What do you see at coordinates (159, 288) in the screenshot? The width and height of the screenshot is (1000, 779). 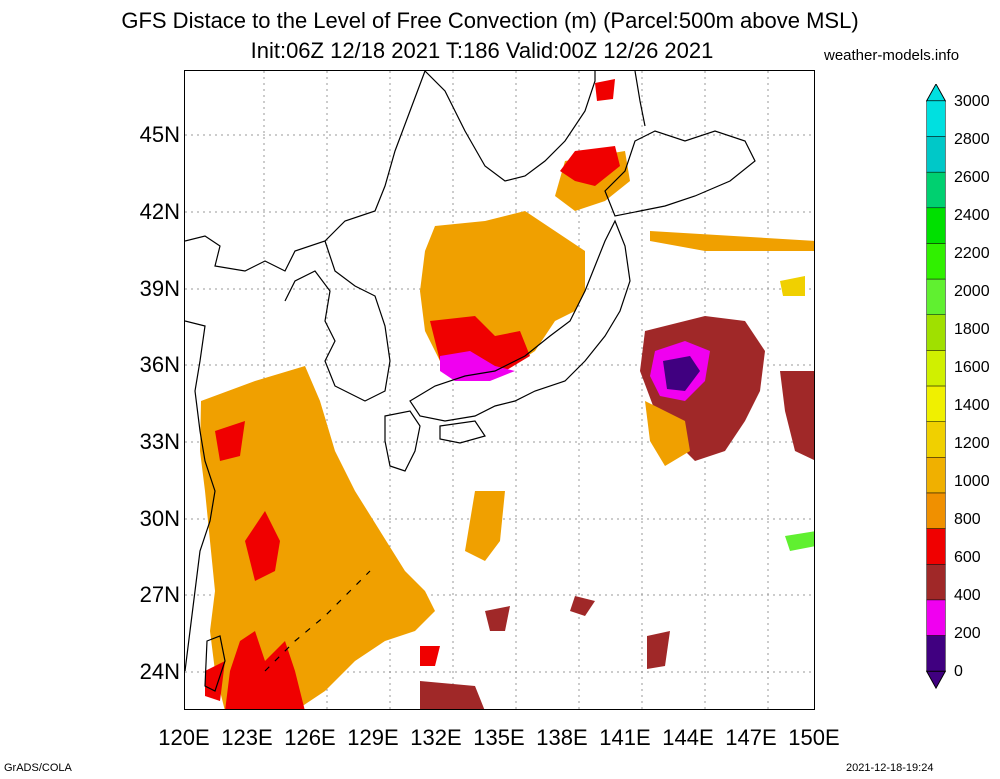 I see `lat-label-39n: 39N` at bounding box center [159, 288].